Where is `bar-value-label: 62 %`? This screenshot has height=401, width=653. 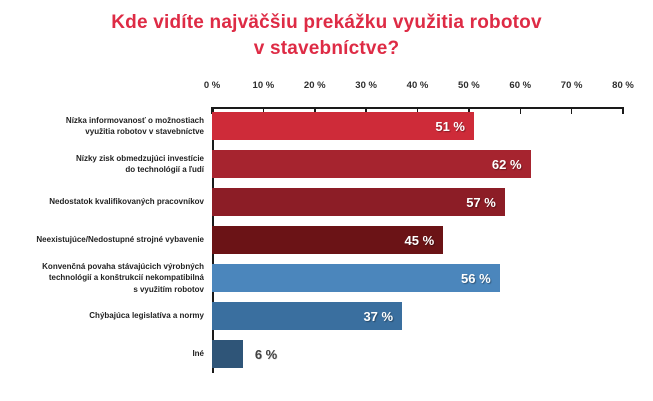 bar-value-label: 62 % is located at coordinates (506, 164).